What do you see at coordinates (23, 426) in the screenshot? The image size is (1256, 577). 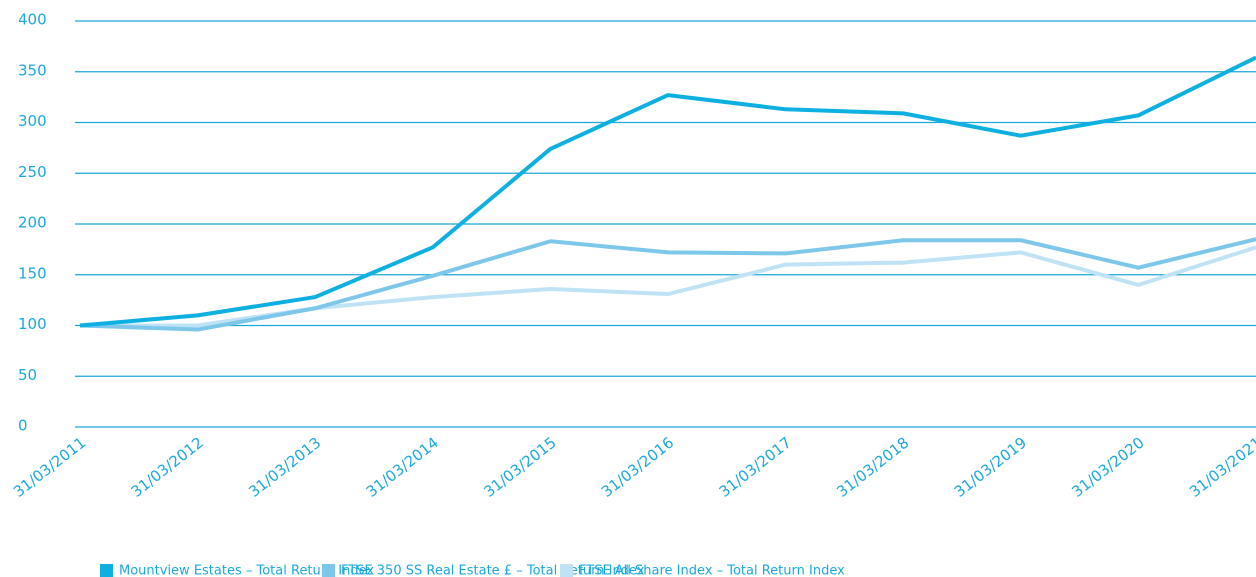 I see `y-tick-label: 0` at bounding box center [23, 426].